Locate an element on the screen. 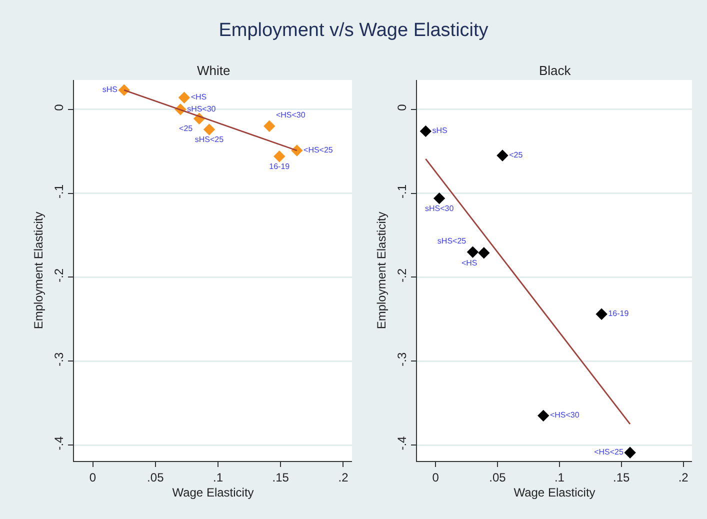 This screenshot has width=707, height=519. chart-subtitle: White is located at coordinates (213, 70).